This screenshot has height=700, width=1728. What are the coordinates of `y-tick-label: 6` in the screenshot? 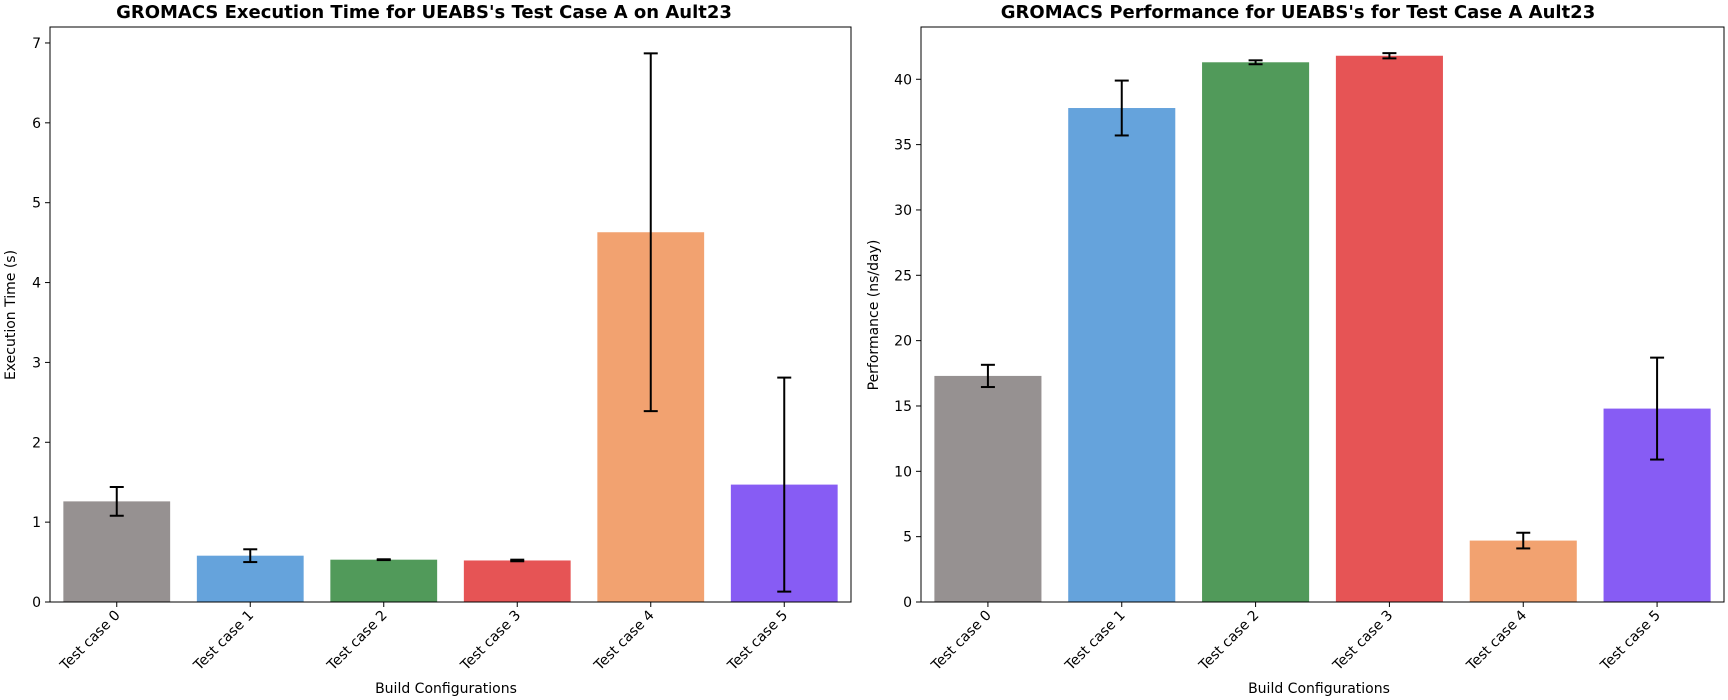 It's located at (36, 124).